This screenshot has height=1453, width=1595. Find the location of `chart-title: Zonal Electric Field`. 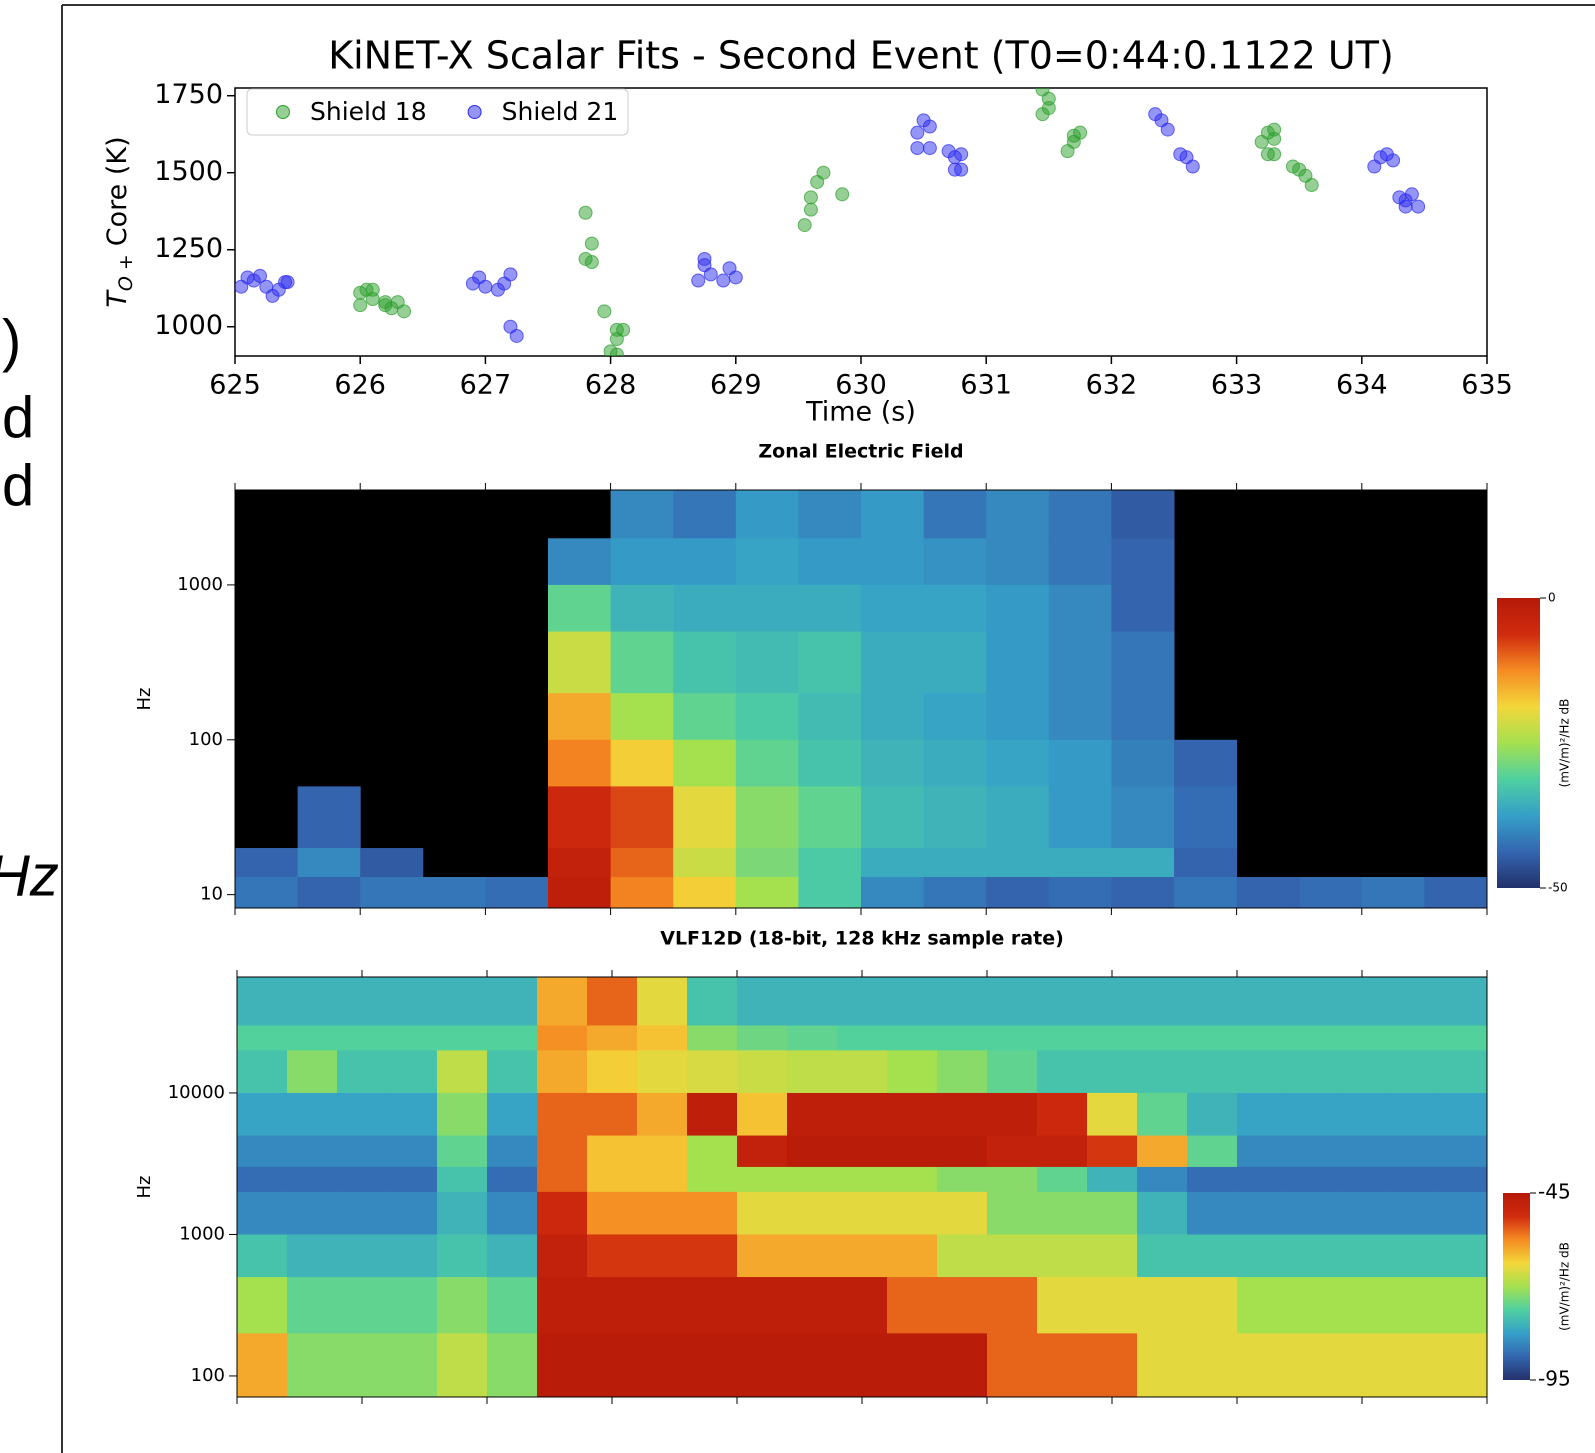

chart-title: Zonal Electric Field is located at coordinates (860, 452).